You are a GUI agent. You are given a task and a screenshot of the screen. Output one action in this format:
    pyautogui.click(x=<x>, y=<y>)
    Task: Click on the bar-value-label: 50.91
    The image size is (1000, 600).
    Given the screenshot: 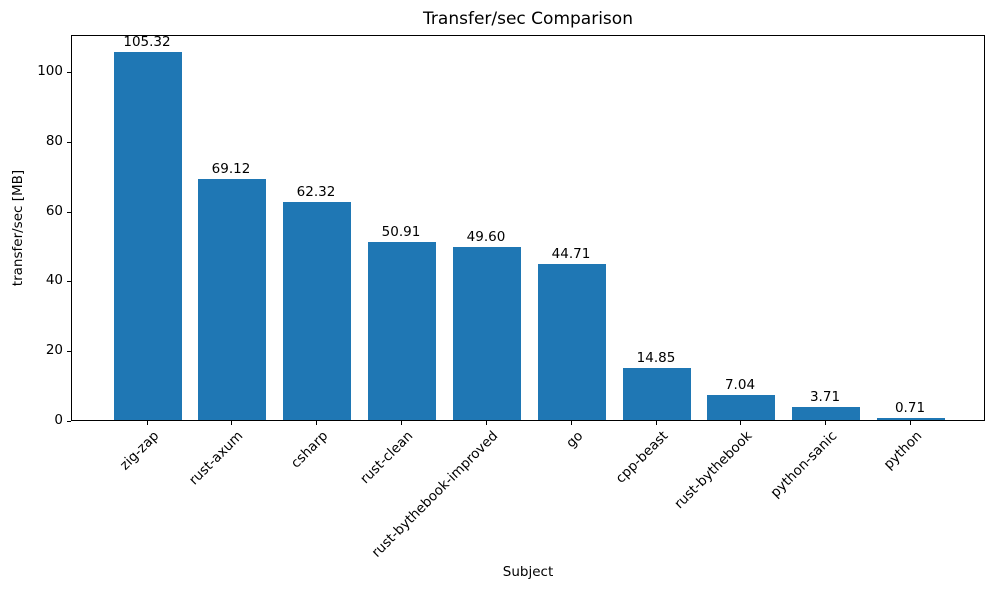 What is the action you would take?
    pyautogui.click(x=401, y=232)
    